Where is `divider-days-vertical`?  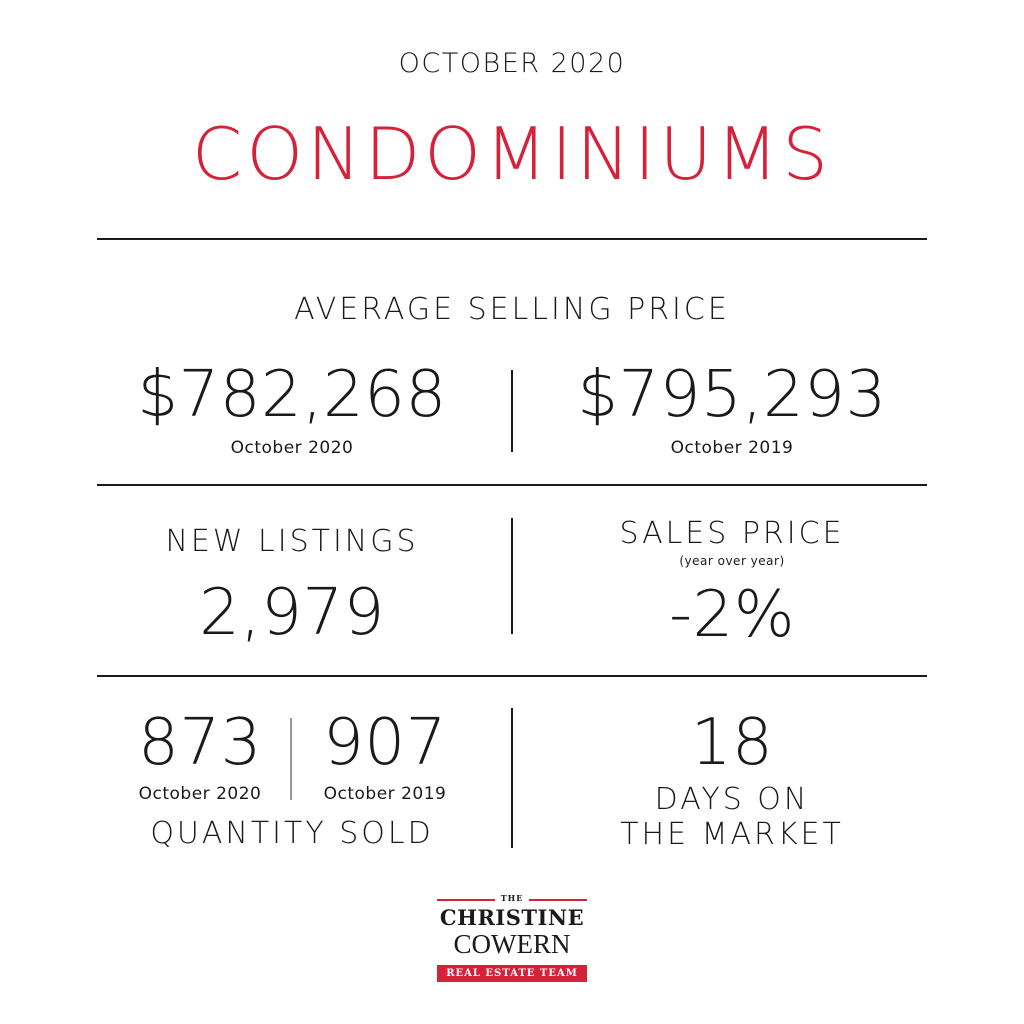
divider-days-vertical is located at coordinates (512, 778).